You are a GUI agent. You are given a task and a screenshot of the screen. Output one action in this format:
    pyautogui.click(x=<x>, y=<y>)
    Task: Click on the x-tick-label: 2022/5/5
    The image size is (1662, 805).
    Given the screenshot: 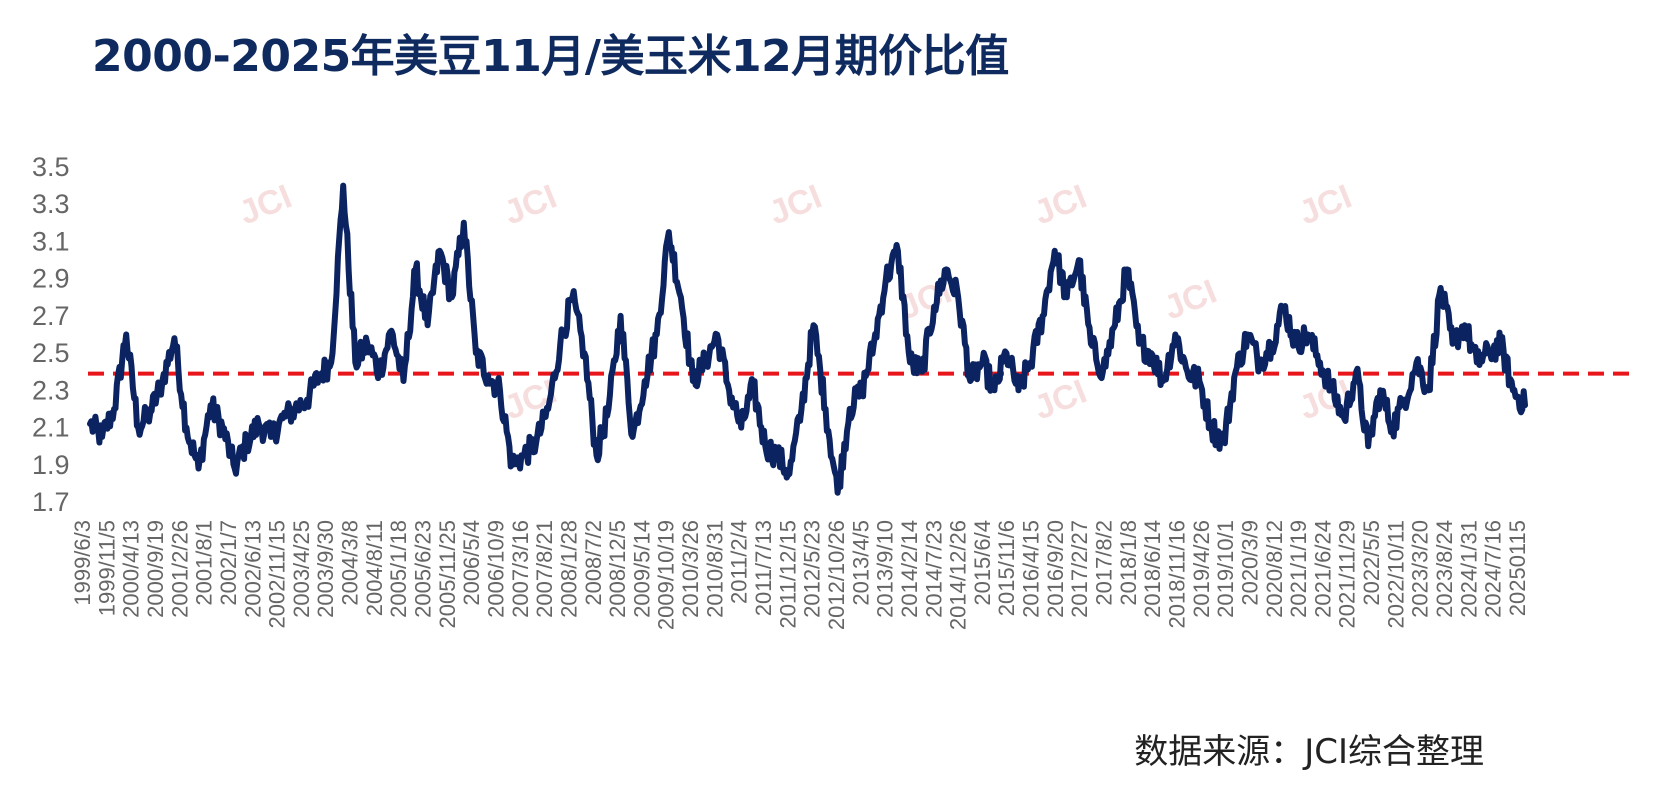 What is the action you would take?
    pyautogui.click(x=1371, y=563)
    